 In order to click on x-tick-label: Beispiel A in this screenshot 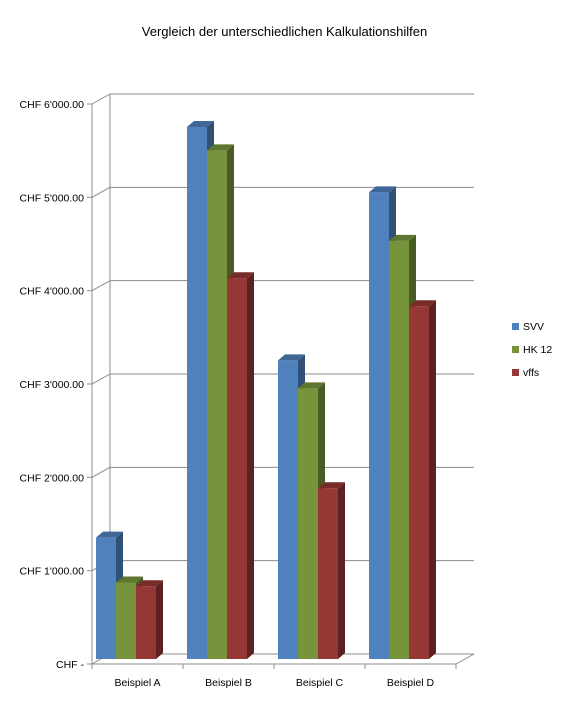, I will do `click(137, 683)`.